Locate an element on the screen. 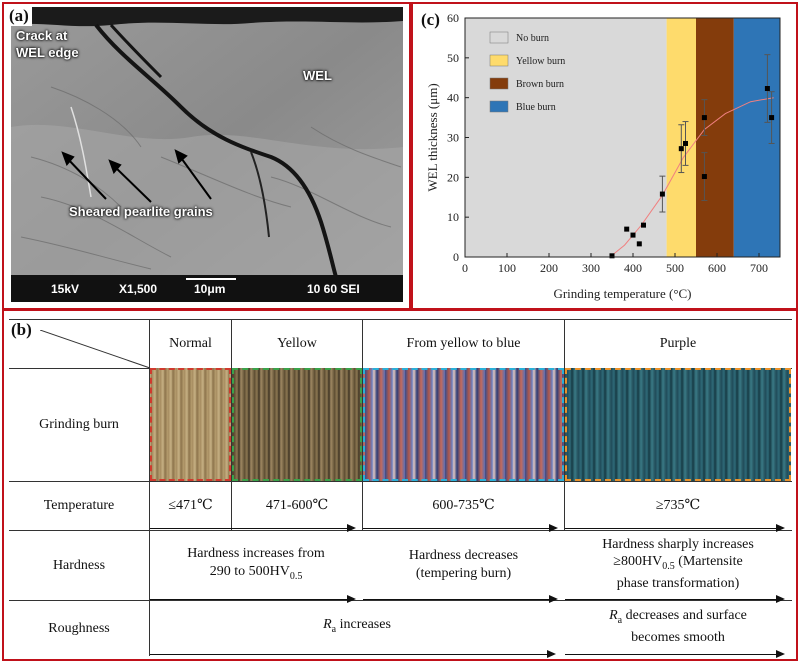 The width and height of the screenshot is (800, 663). x-tick-label-6: 600 is located at coordinates (717, 268).